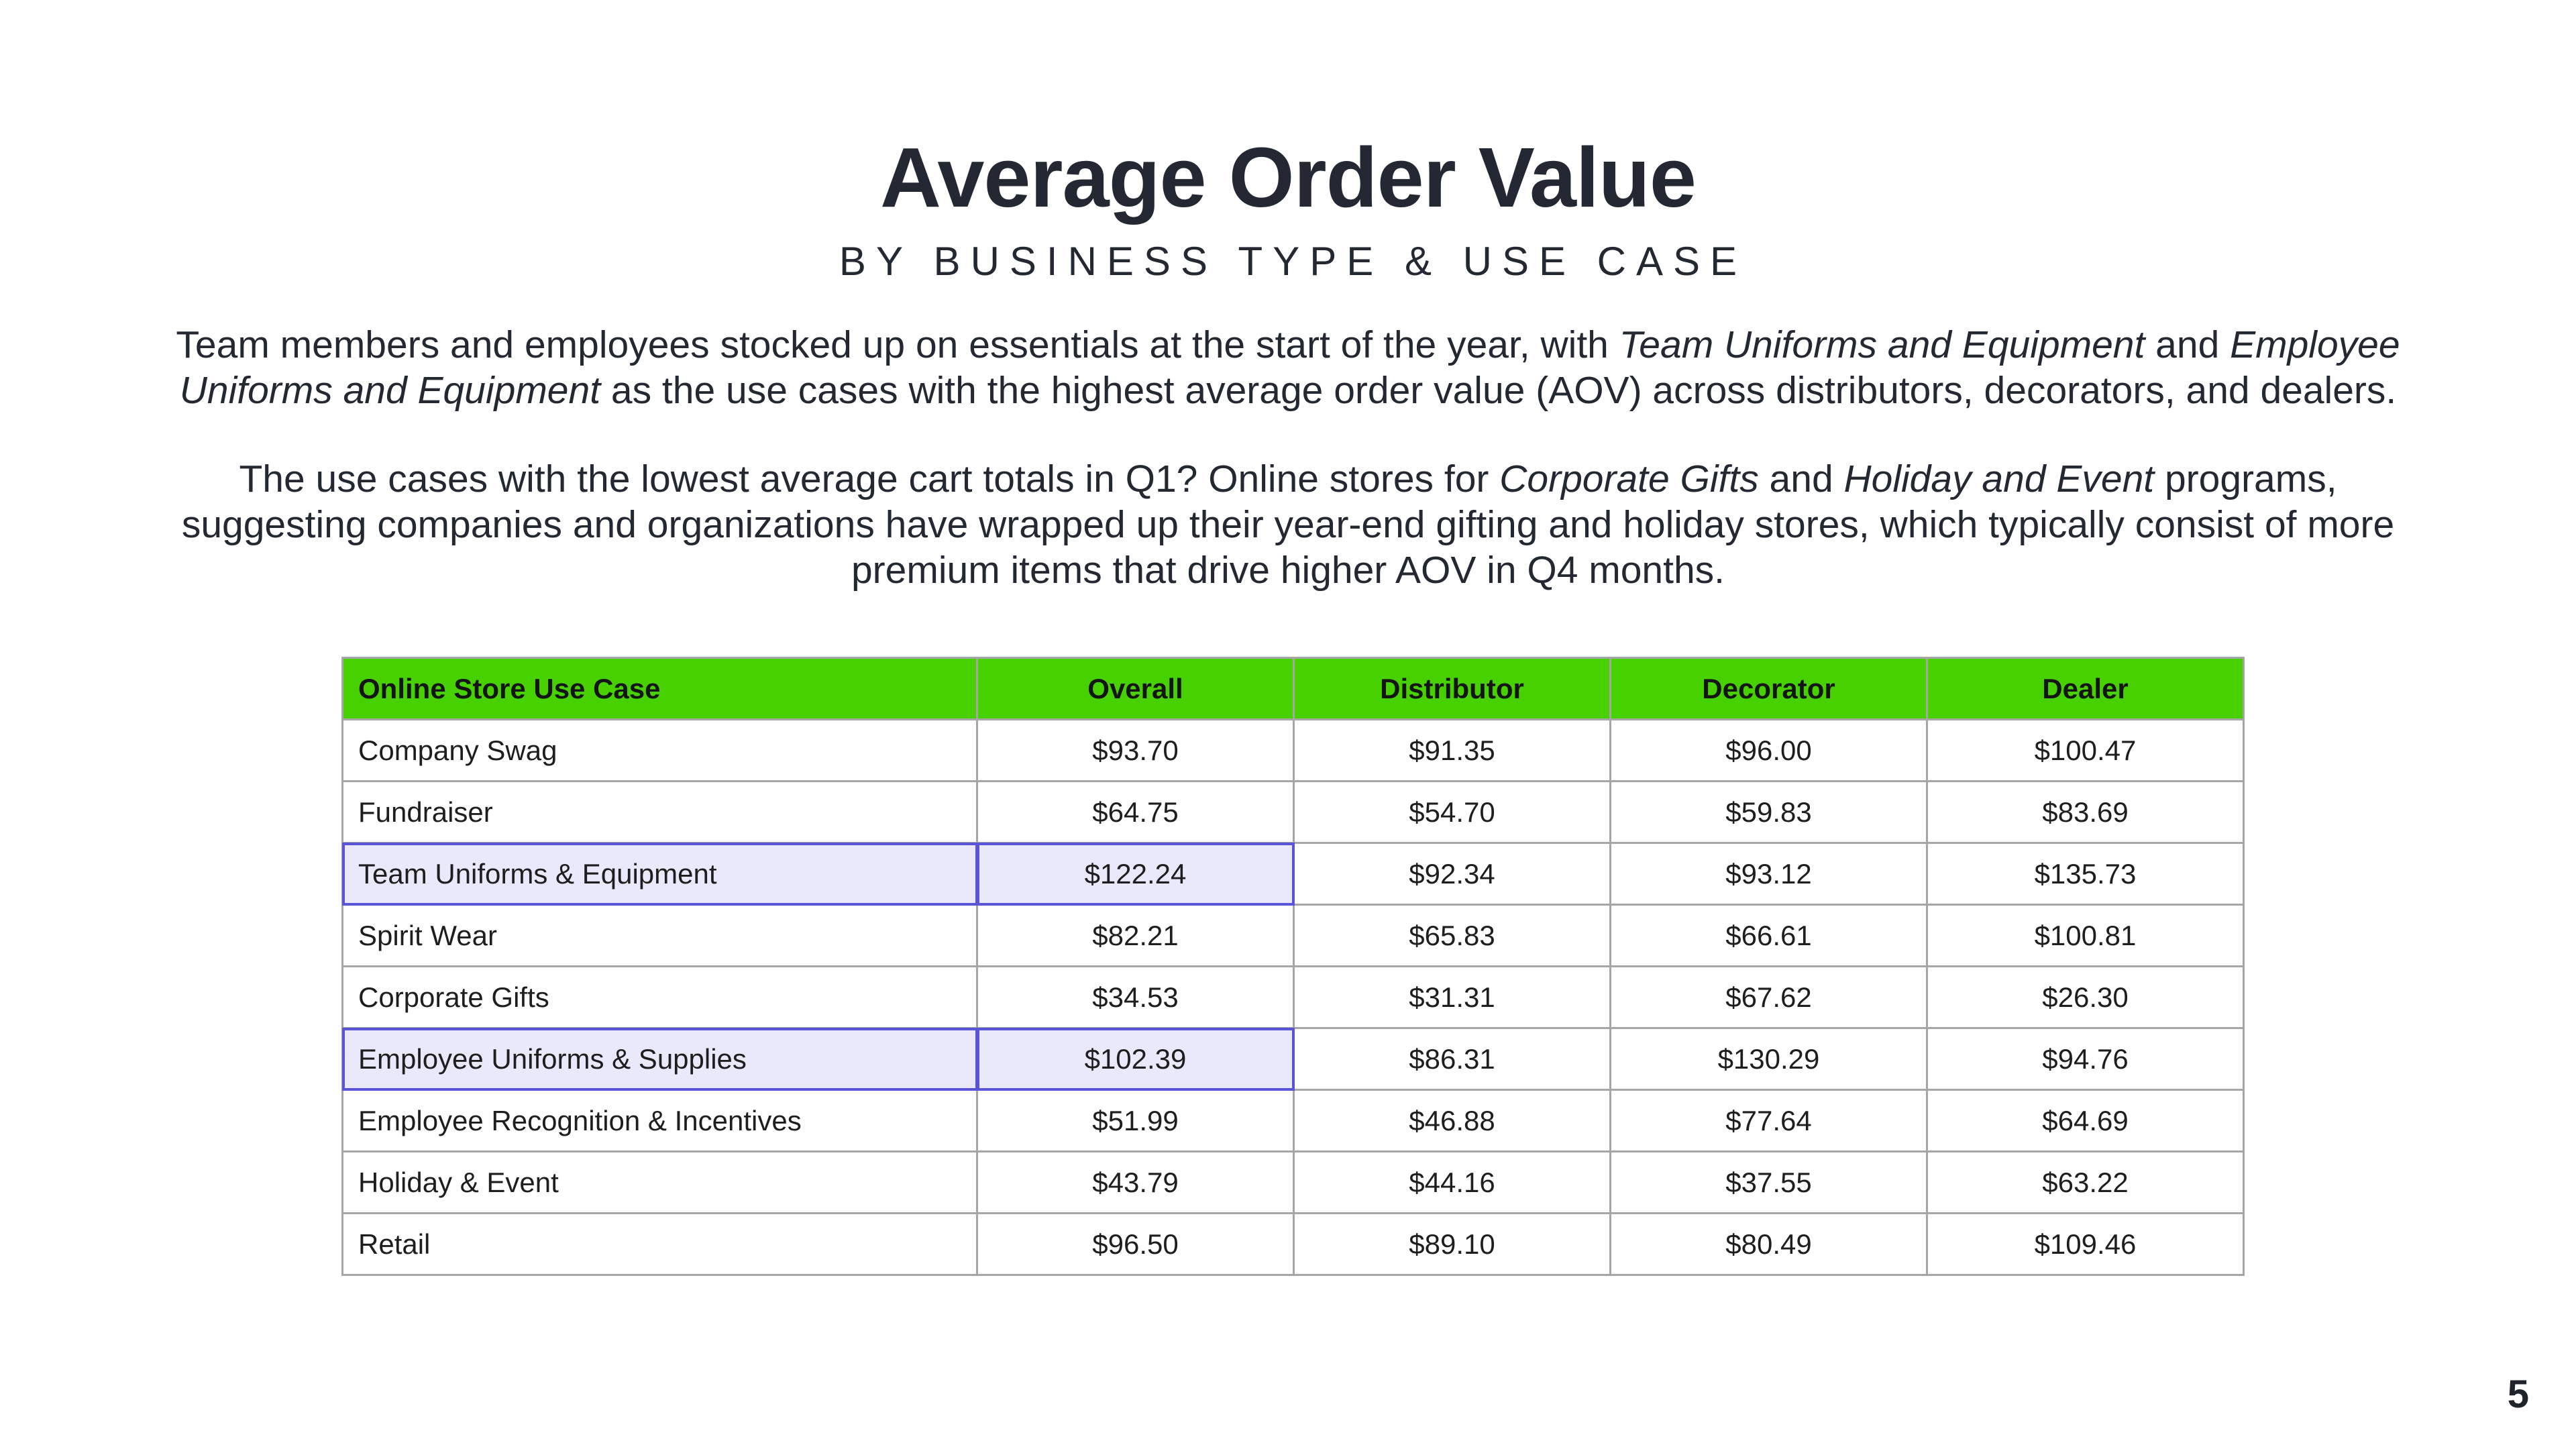 Image resolution: width=2576 pixels, height=1449 pixels. Describe the element at coordinates (2085, 935) in the screenshot. I see `cell-dealer: $100.81` at that location.